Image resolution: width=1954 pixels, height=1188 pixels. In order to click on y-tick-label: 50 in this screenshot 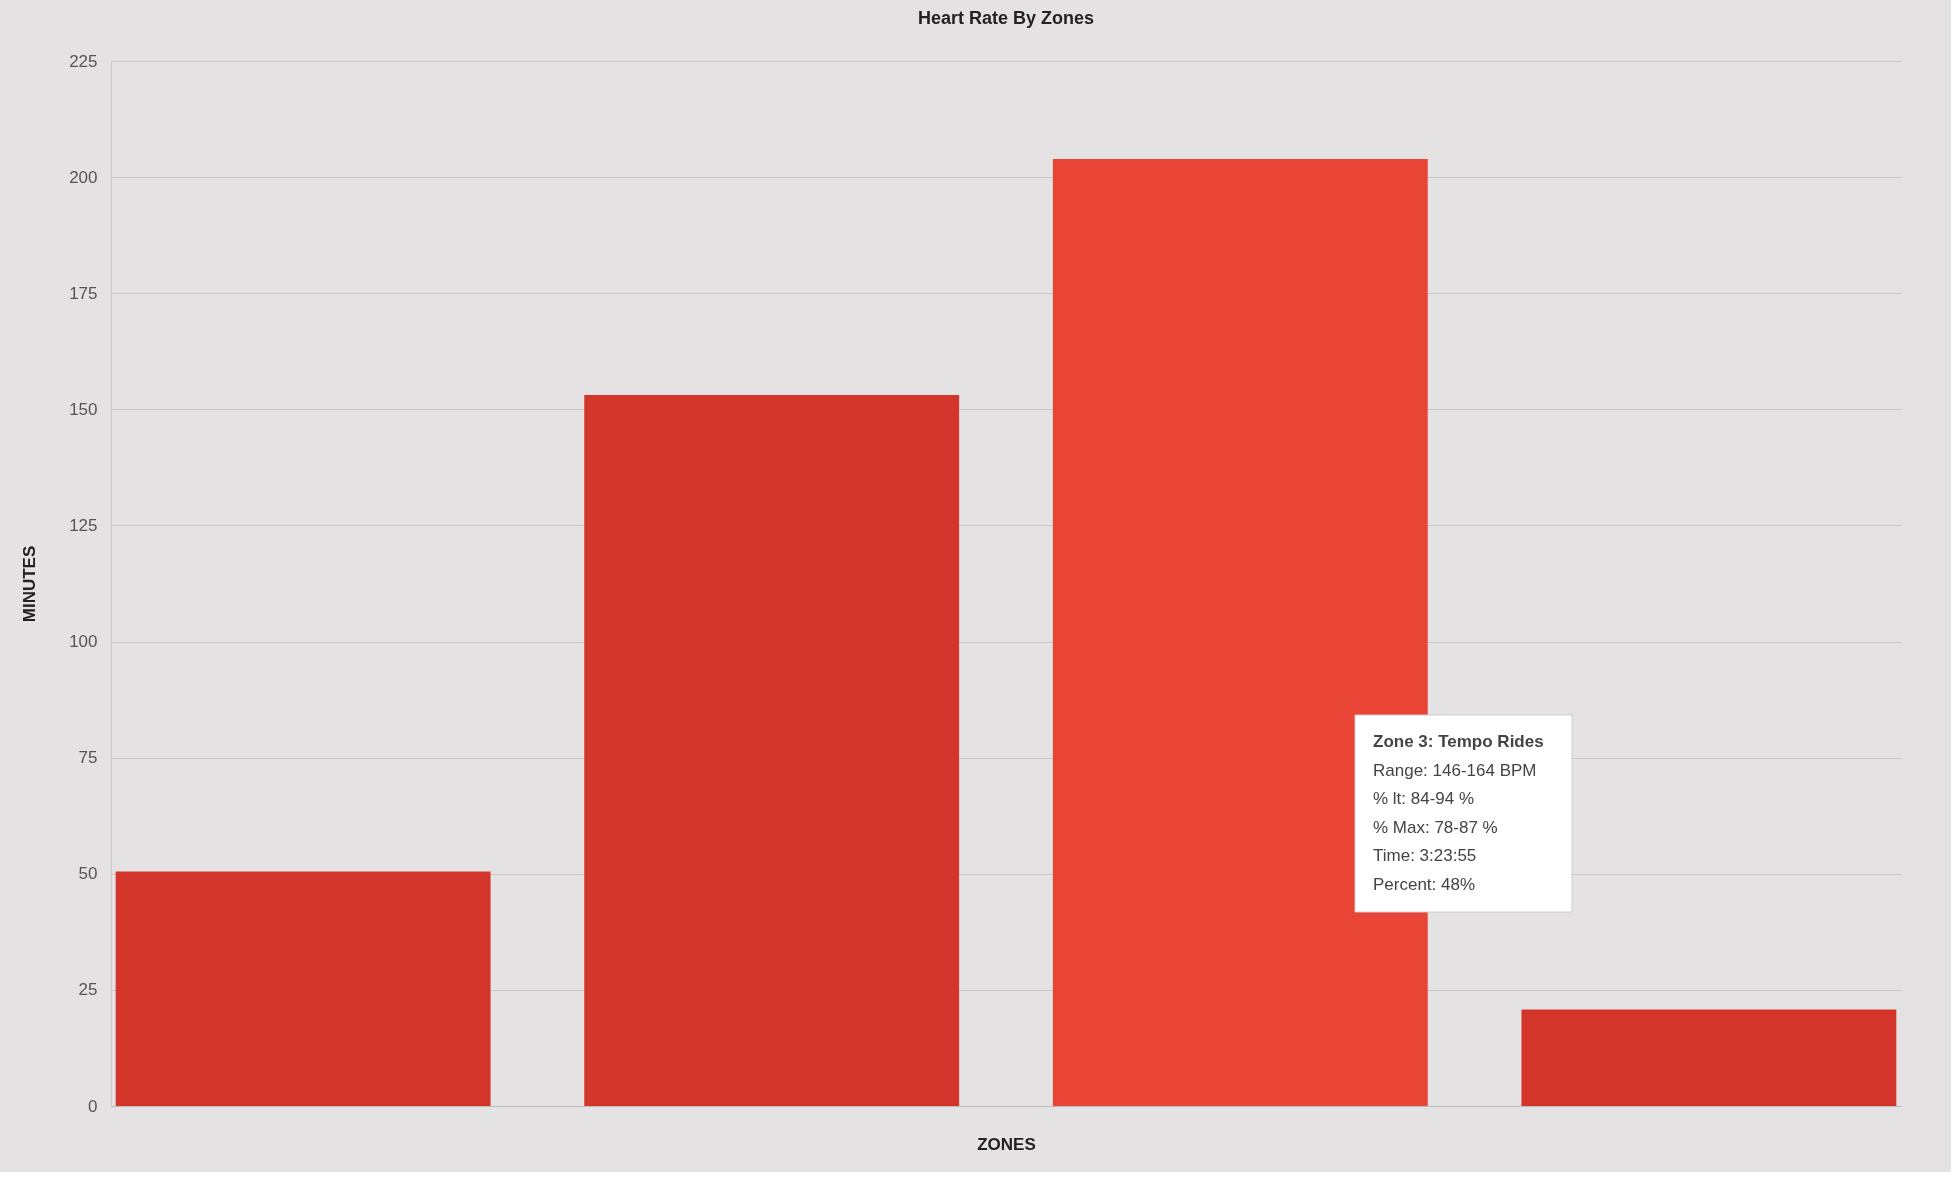, I will do `click(88, 874)`.